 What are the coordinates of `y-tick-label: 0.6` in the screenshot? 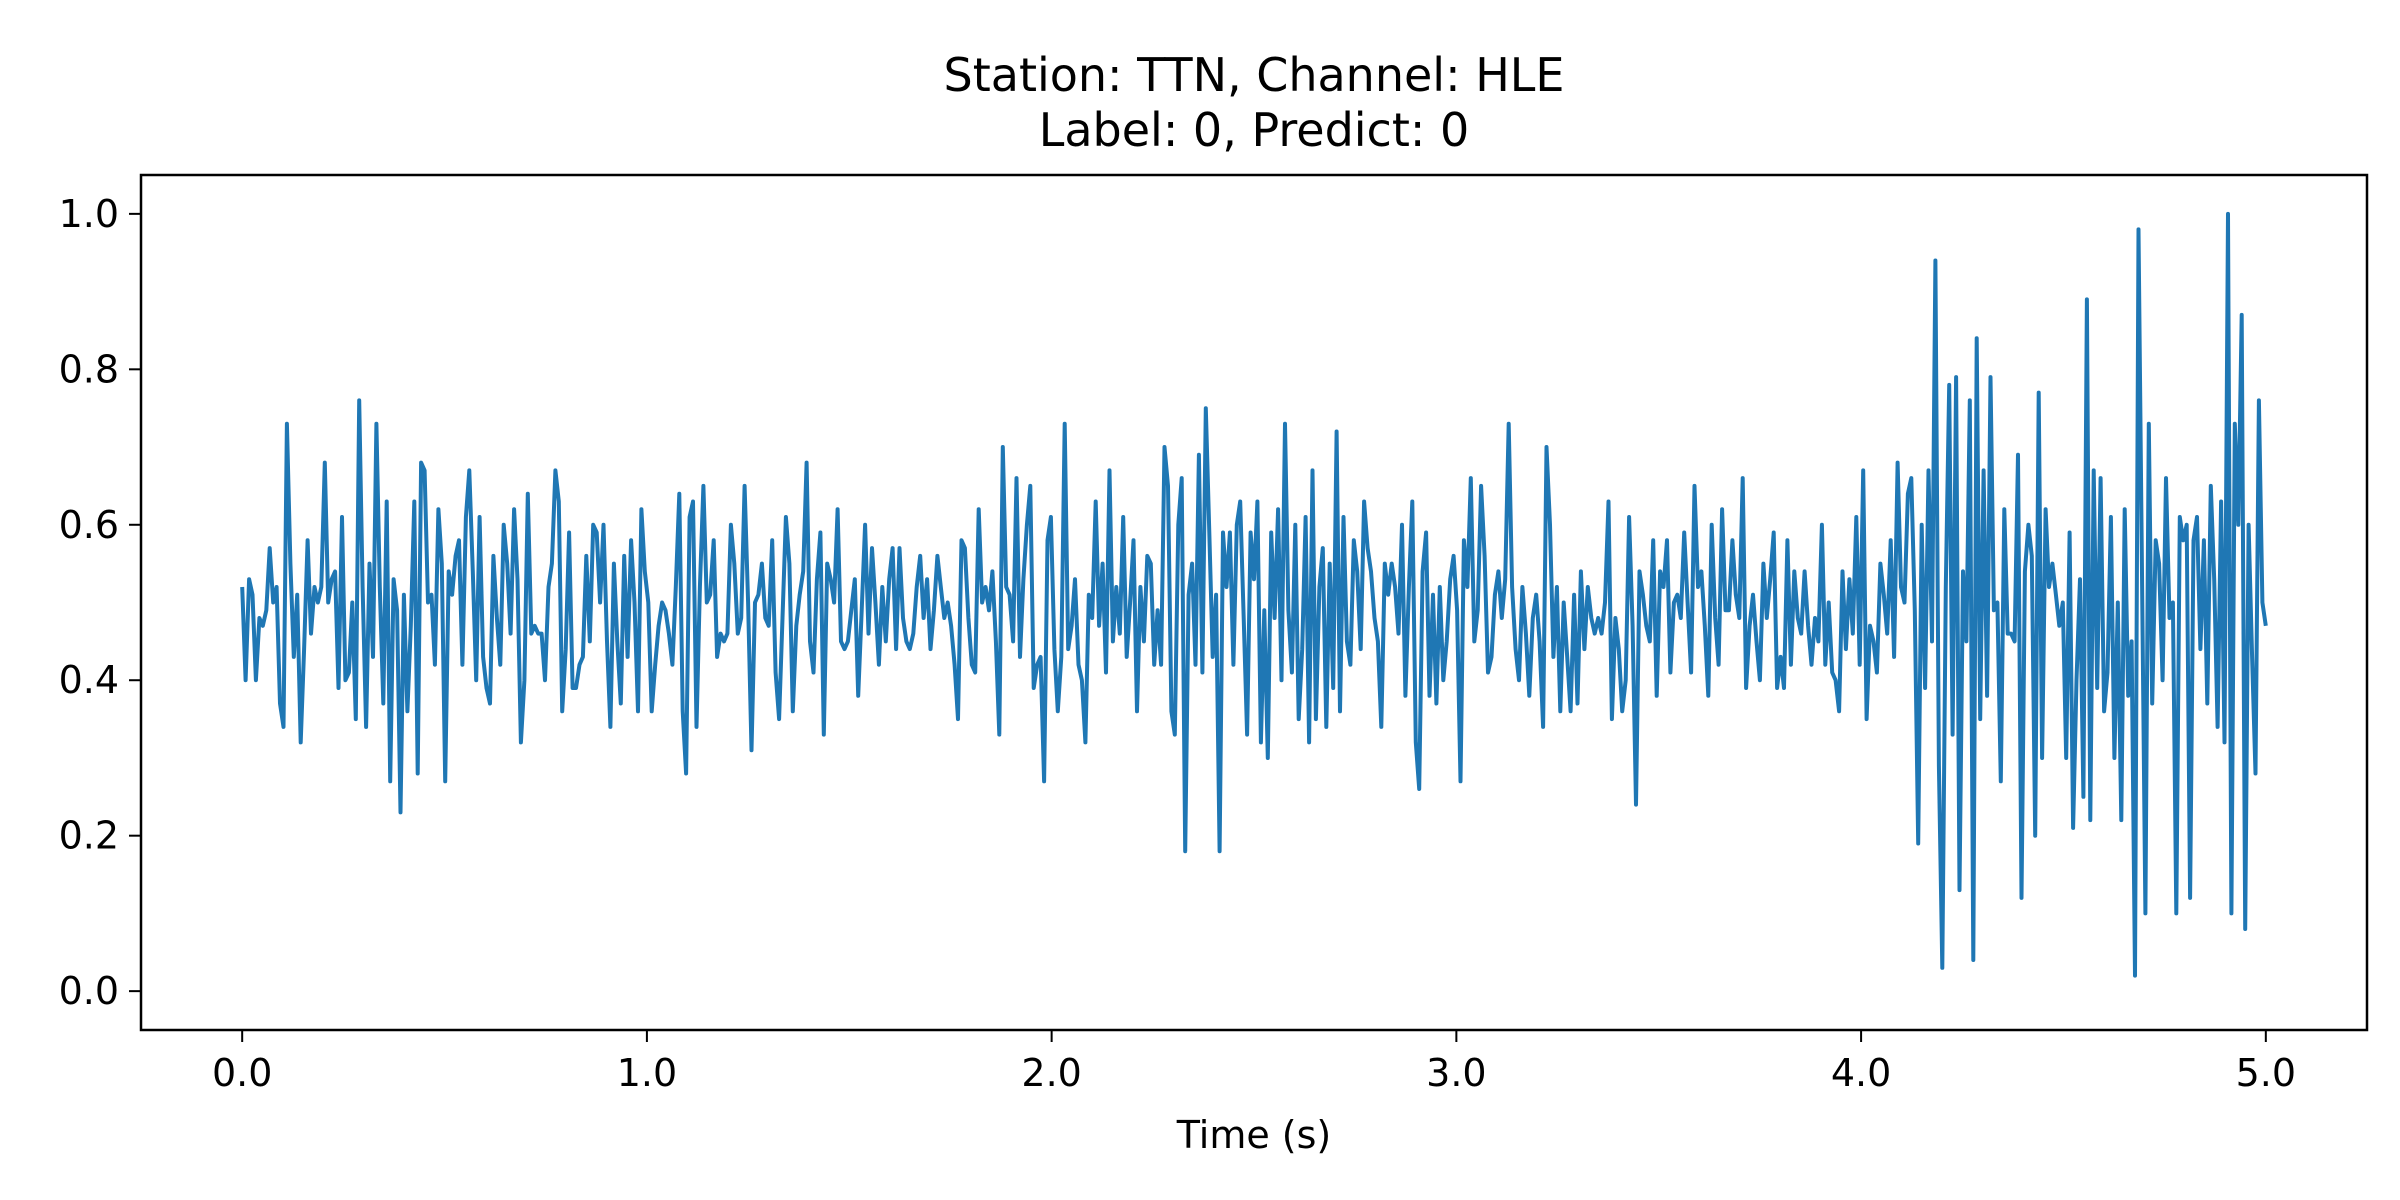 It's located at (89, 525).